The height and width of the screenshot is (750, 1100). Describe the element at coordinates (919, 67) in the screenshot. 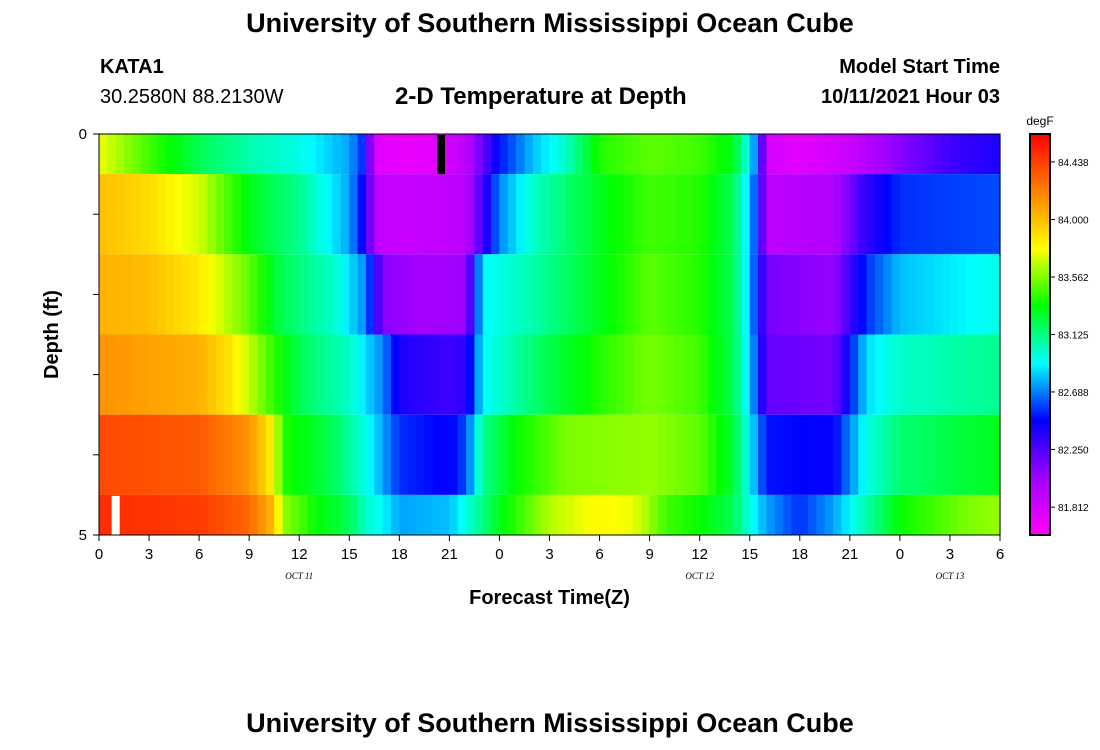

I see `model-start-label: Model Start Time` at that location.